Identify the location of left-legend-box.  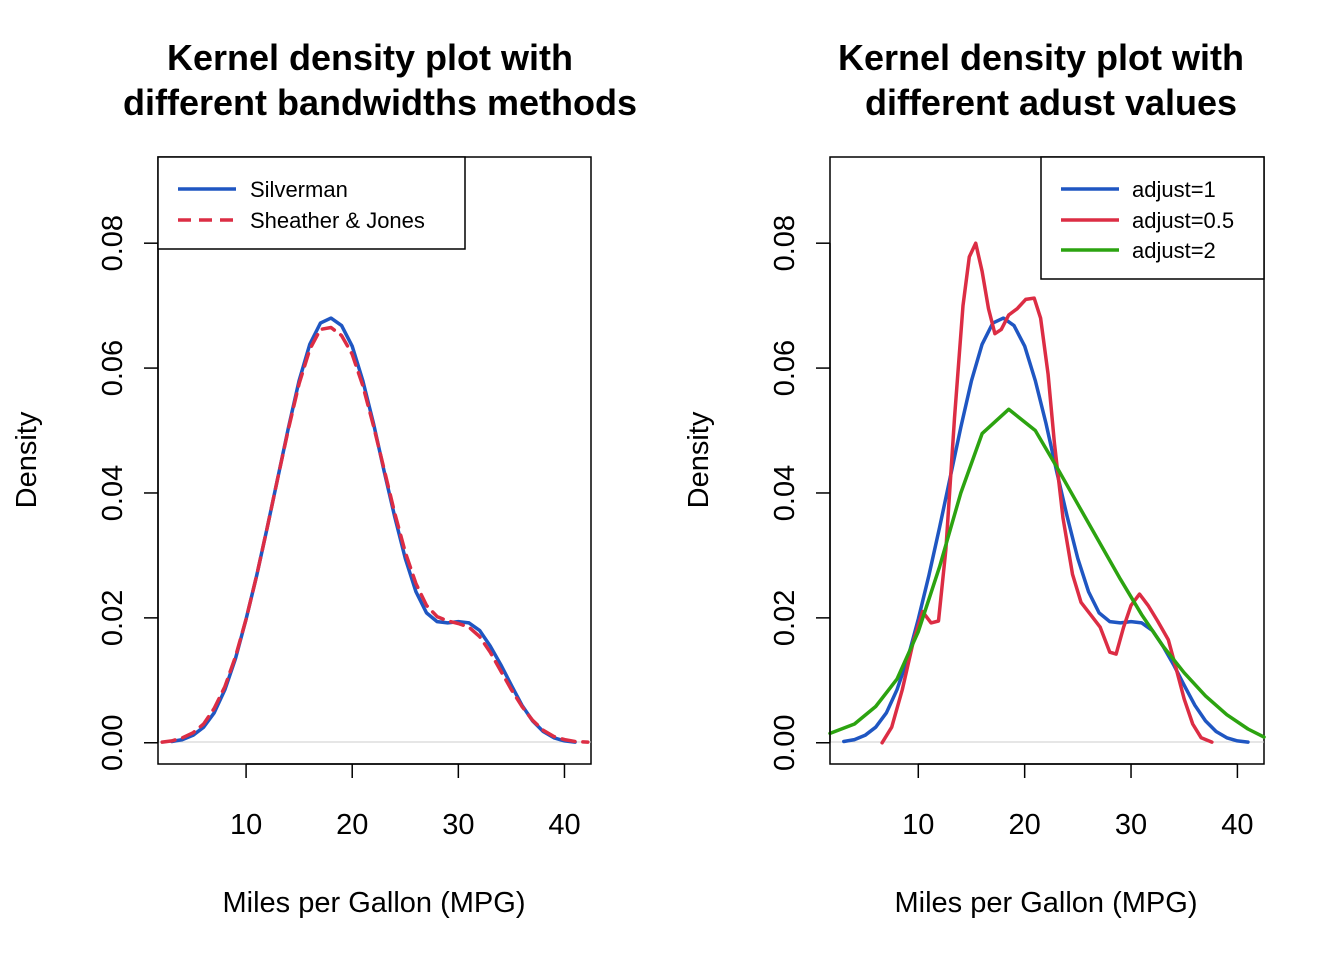
(311, 203).